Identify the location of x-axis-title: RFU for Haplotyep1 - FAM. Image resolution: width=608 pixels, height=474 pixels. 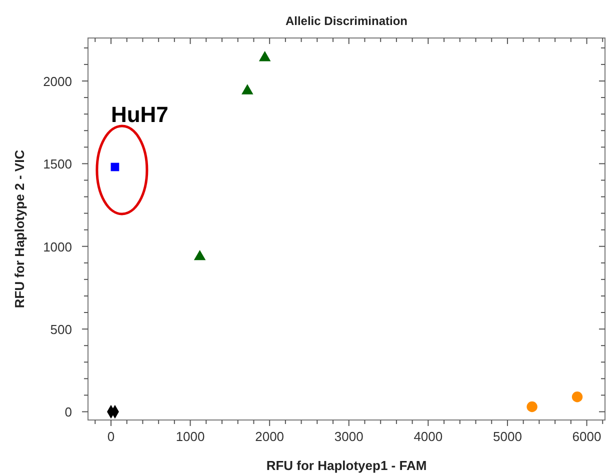
(346, 465).